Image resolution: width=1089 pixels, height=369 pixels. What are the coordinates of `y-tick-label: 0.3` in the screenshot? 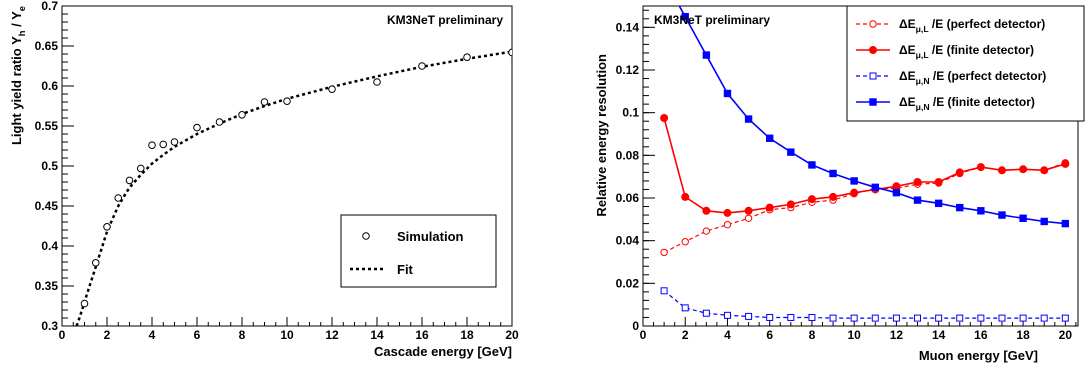 It's located at (49, 326).